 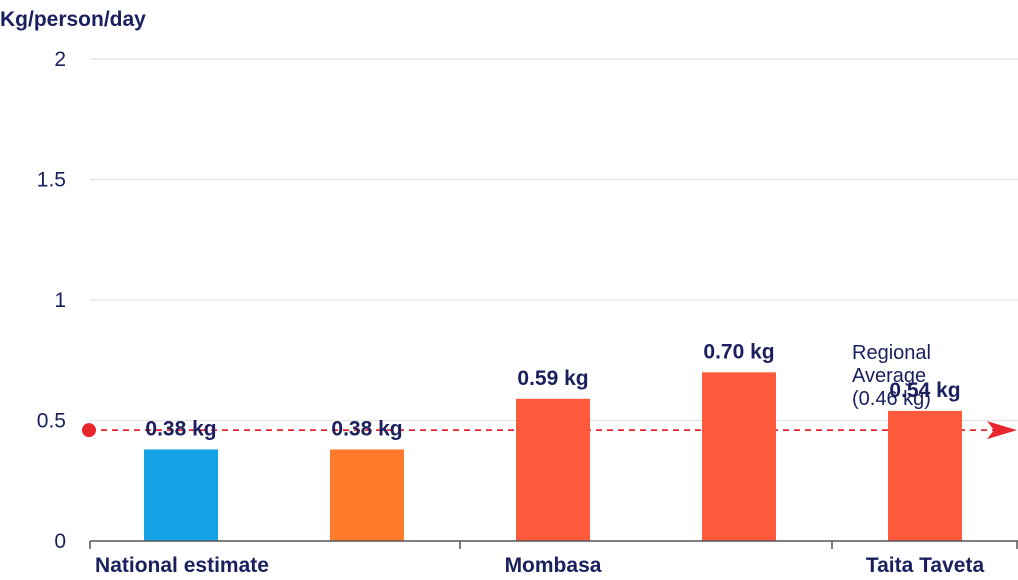 I want to click on y-tick-label: 2, so click(x=60, y=59).